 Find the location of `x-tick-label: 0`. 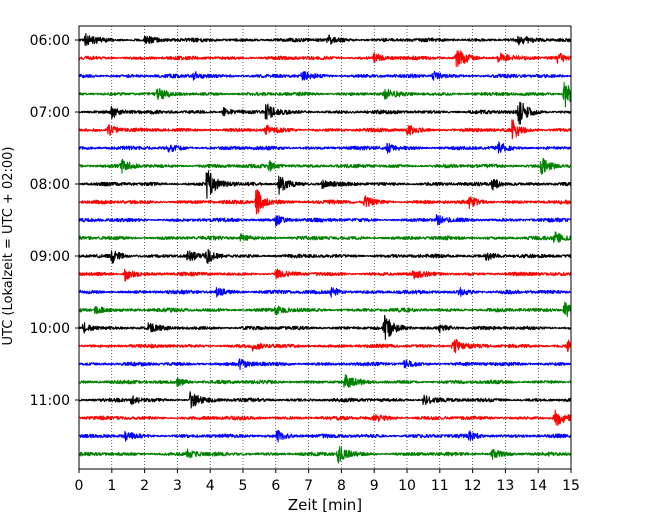

x-tick-label: 0 is located at coordinates (79, 486).